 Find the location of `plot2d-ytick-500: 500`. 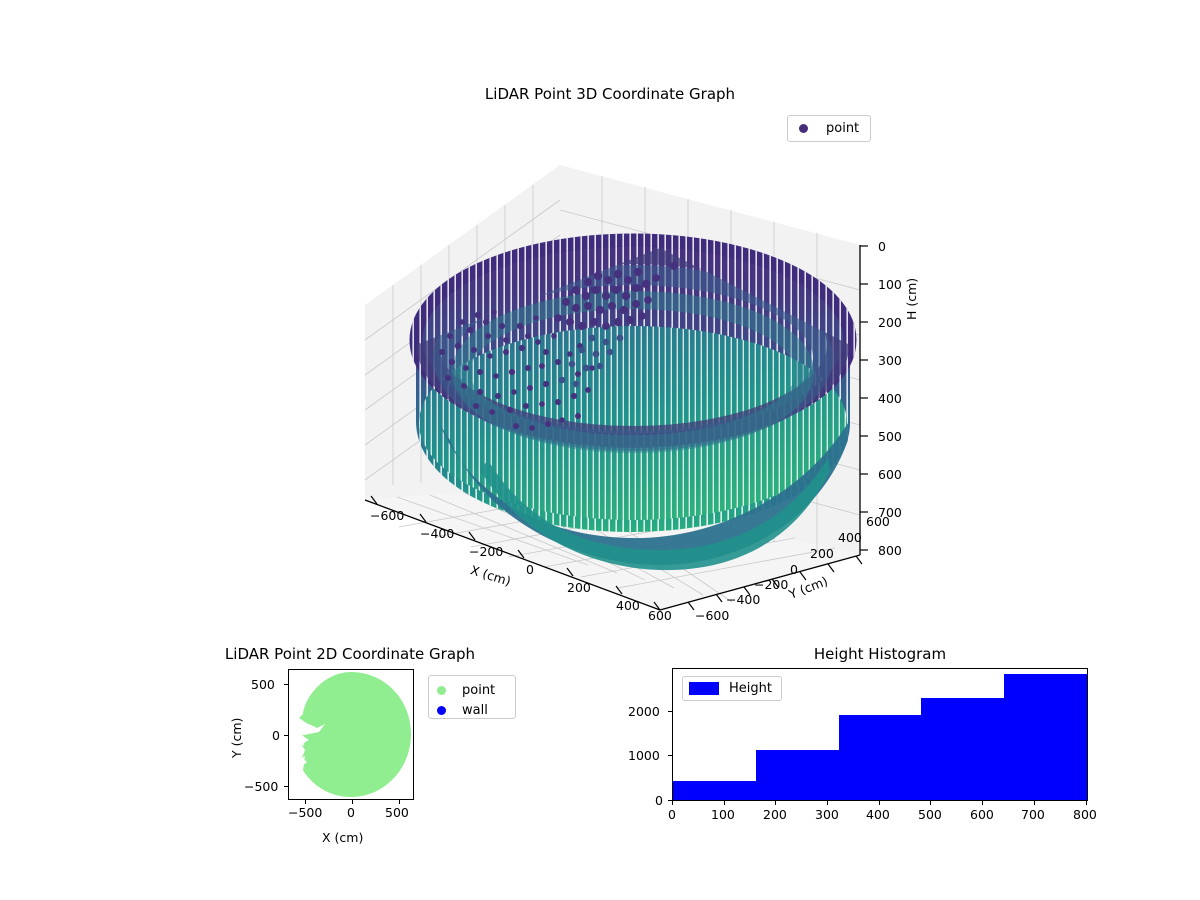

plot2d-ytick-500: 500 is located at coordinates (263, 684).